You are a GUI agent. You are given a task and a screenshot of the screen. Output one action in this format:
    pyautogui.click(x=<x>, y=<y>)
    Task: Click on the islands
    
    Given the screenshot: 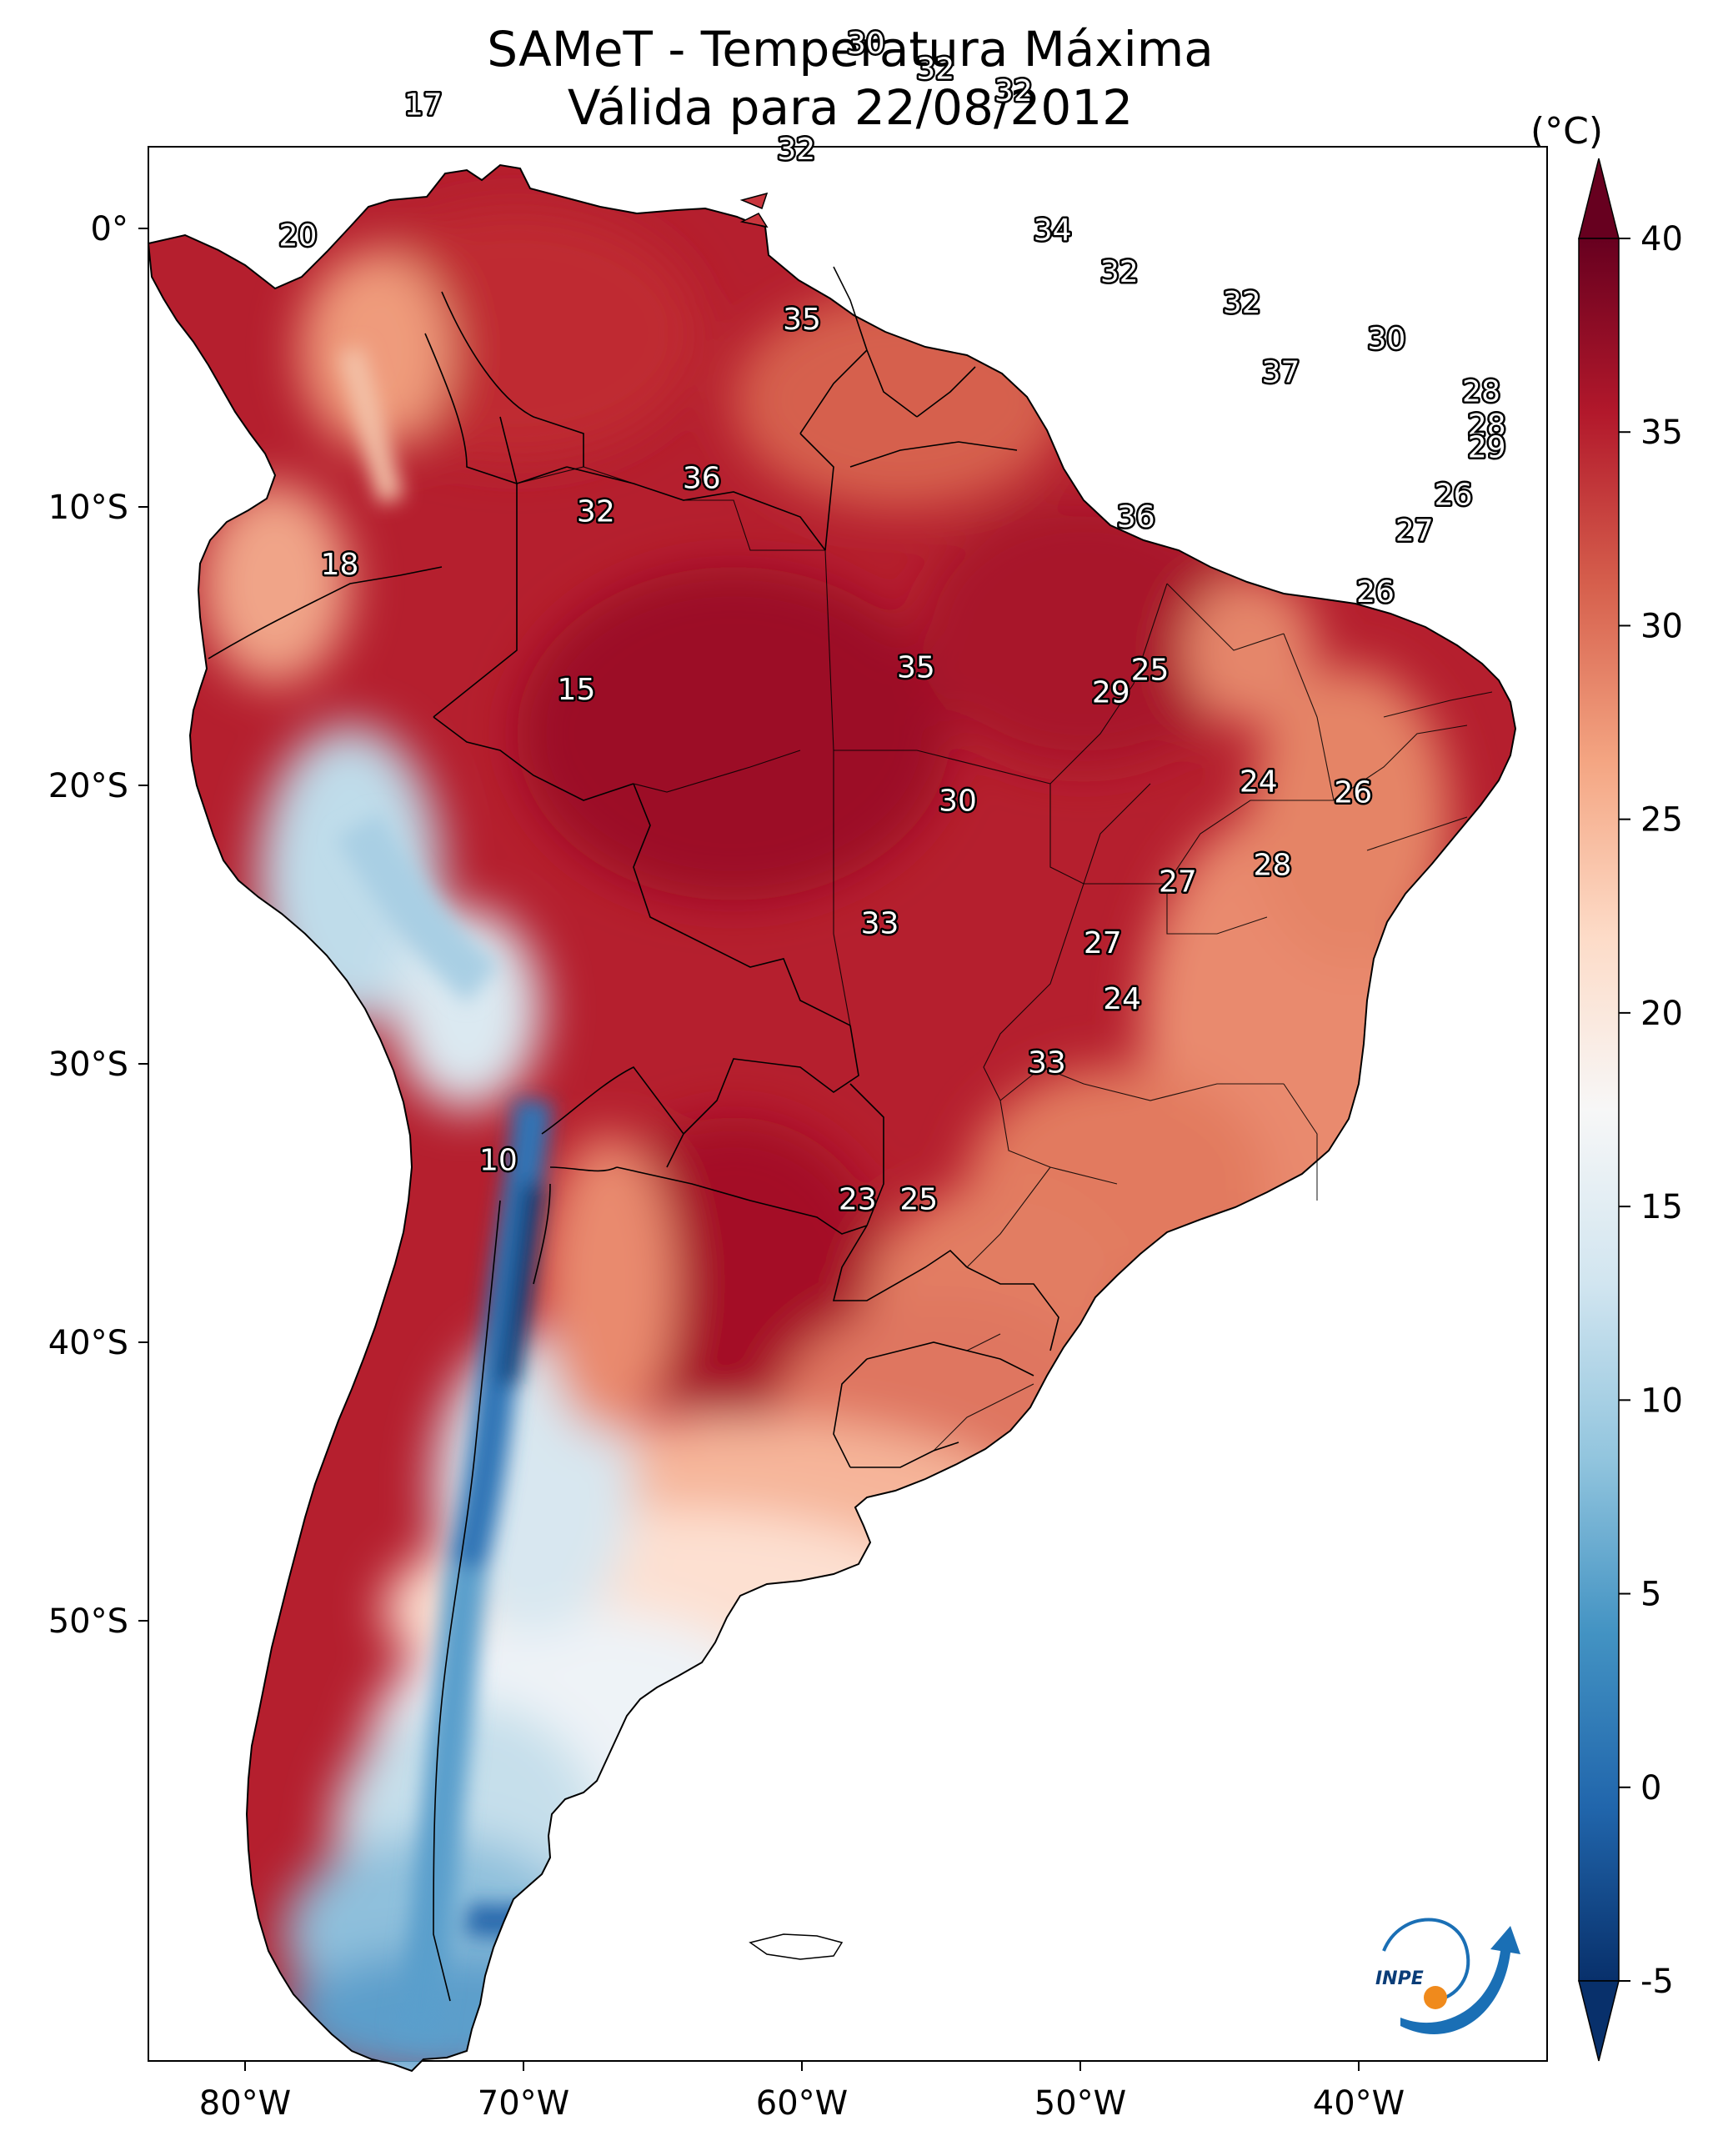 What is the action you would take?
    pyautogui.click(x=791, y=1076)
    